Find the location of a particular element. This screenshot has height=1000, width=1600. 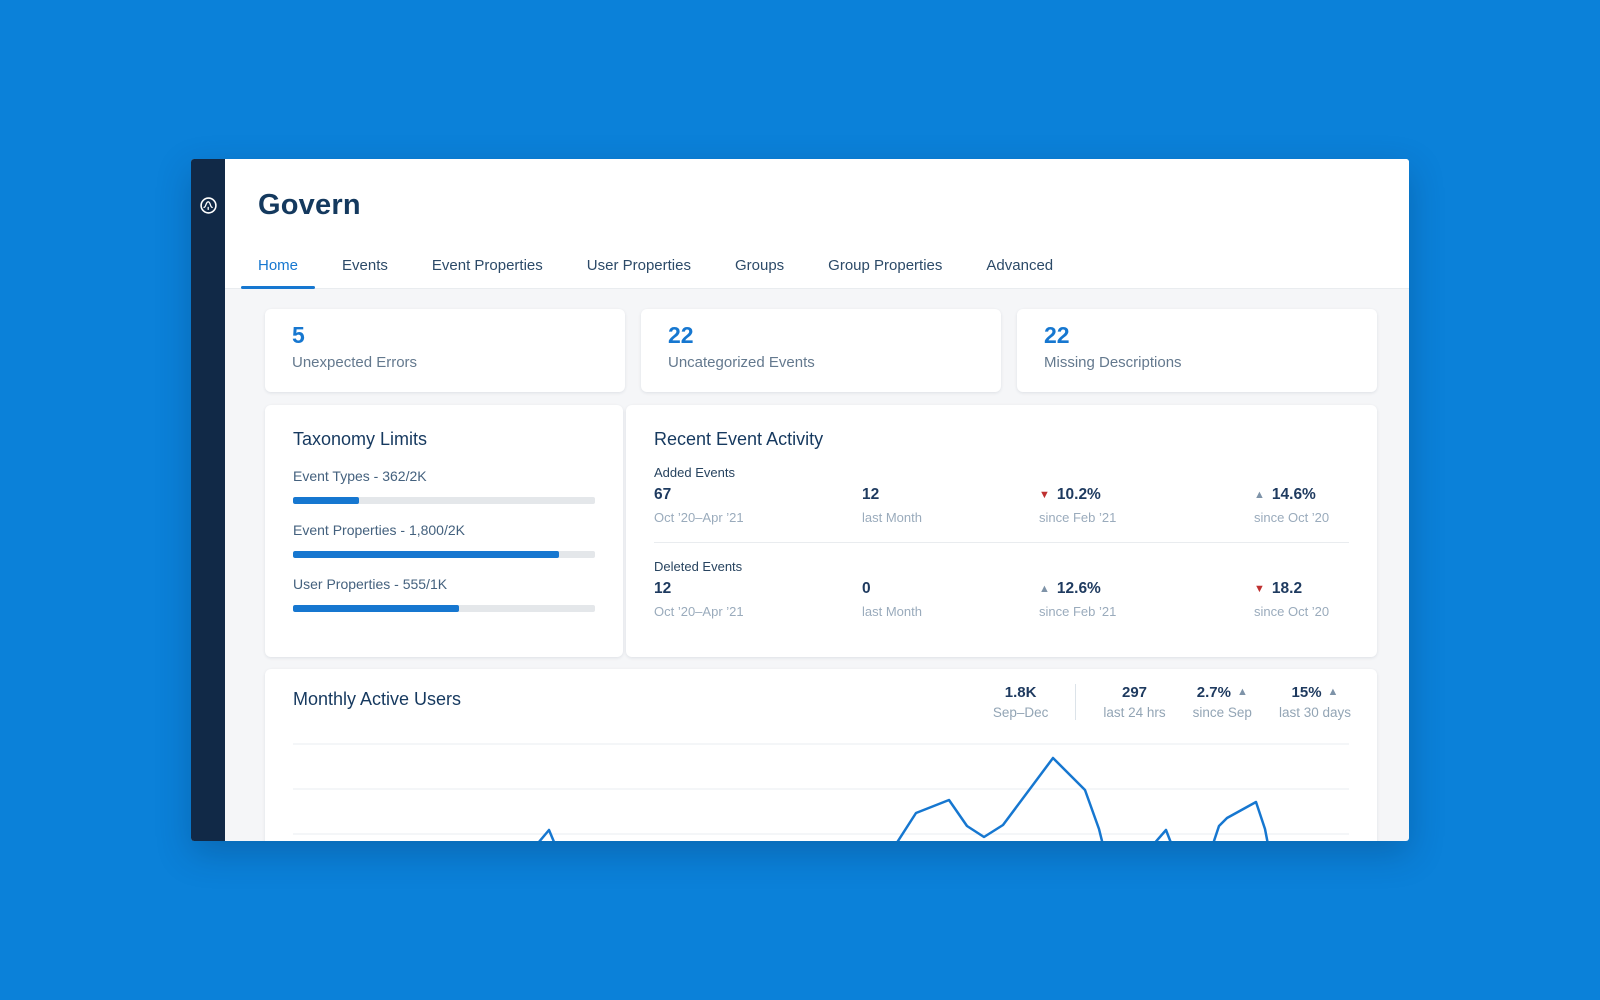

tab-advanced: Advanced is located at coordinates (1020, 265).